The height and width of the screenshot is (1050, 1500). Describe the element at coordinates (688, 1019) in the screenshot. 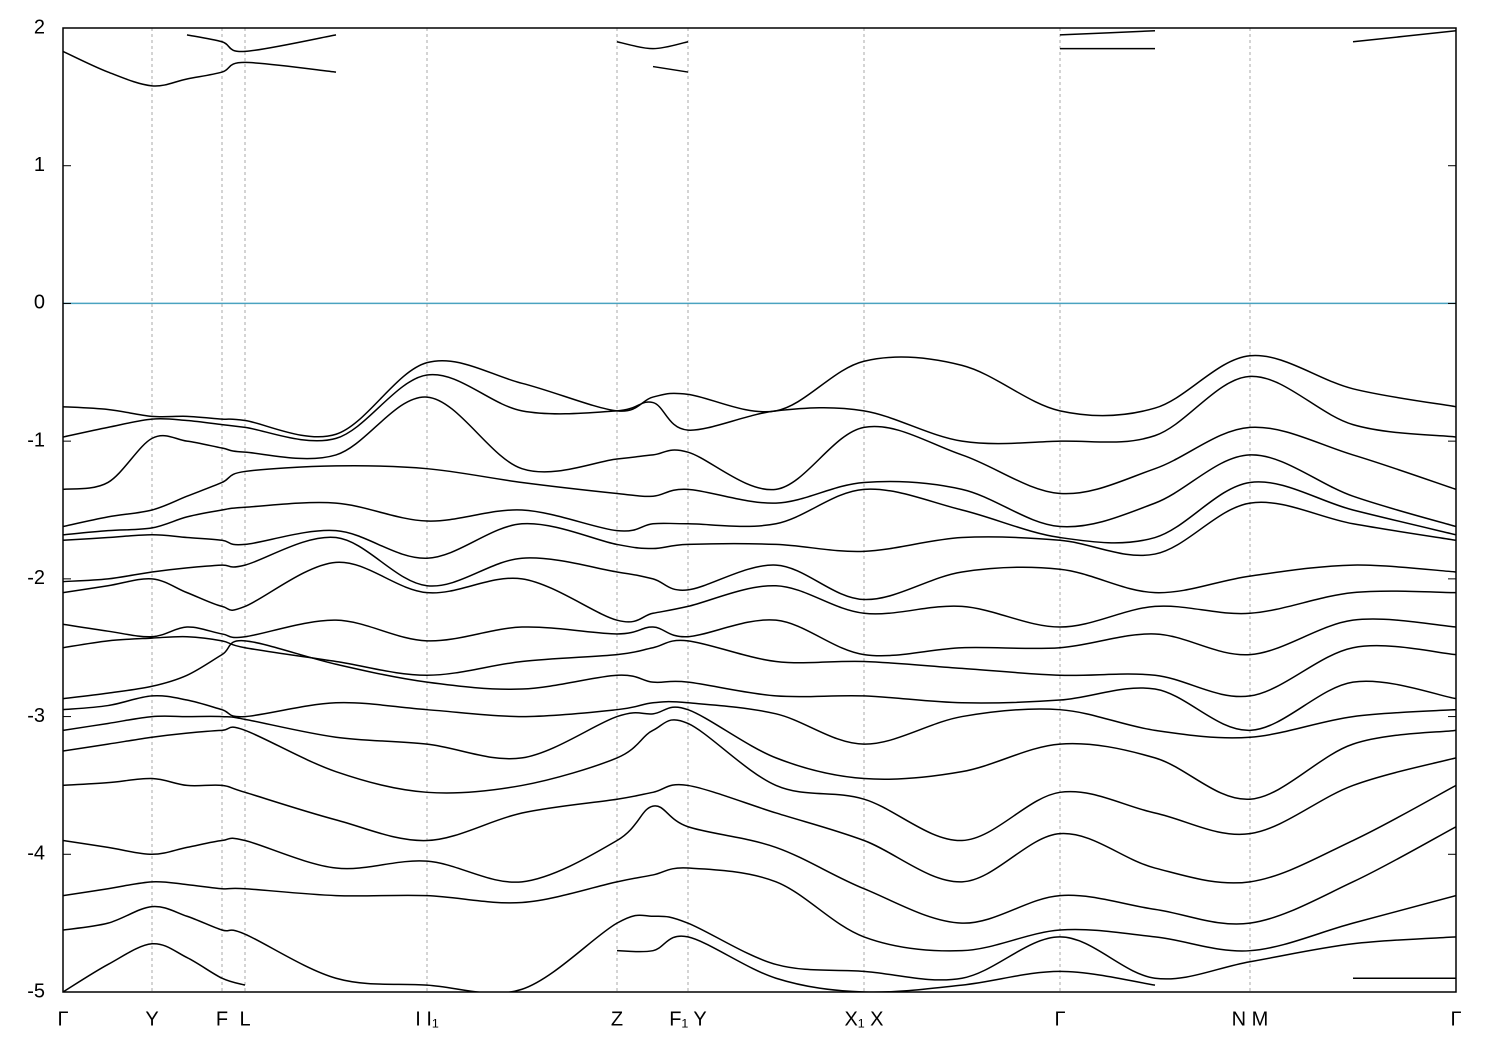

I see `x-tick-label: F₁ Y` at that location.